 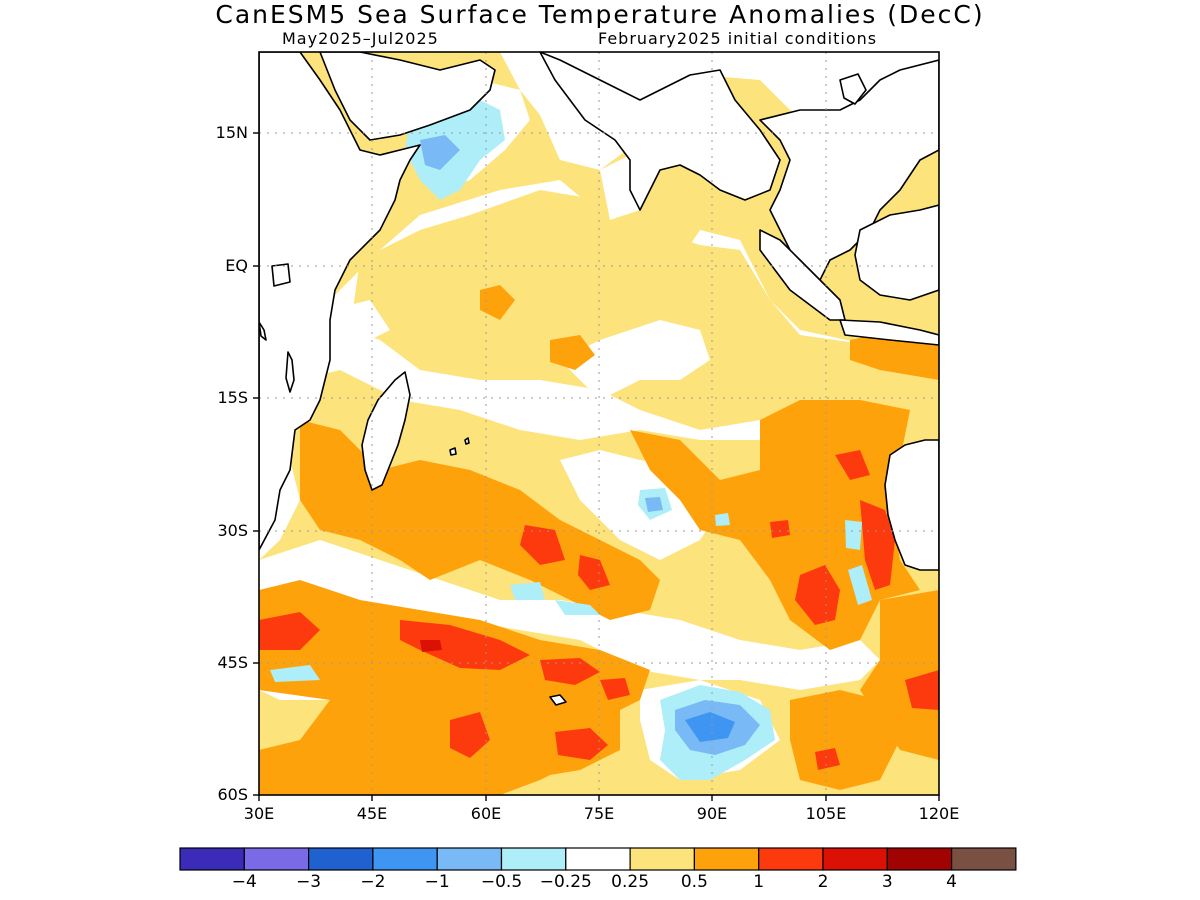 What do you see at coordinates (759, 882) in the screenshot?
I see `colorbar-label: 1` at bounding box center [759, 882].